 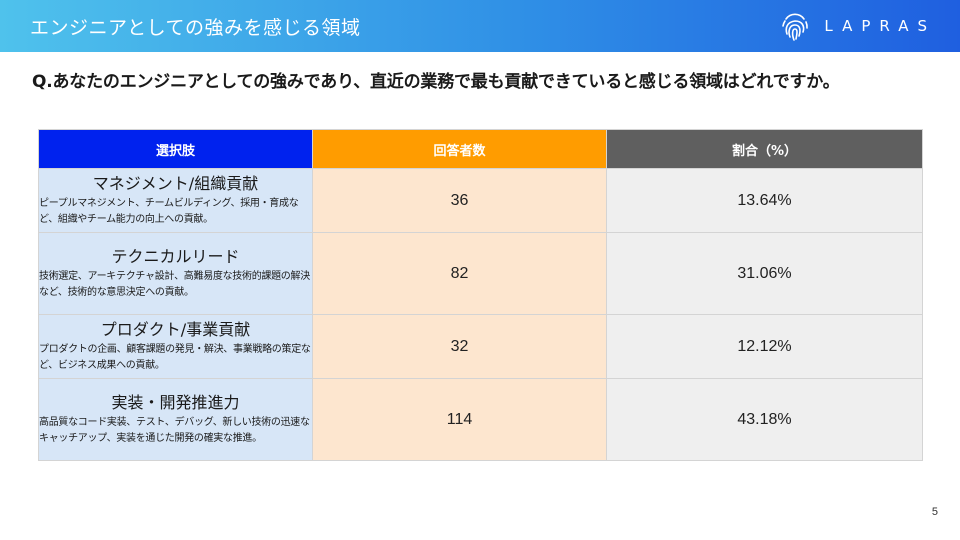 I want to click on option-title: プロダクト/事業貢献, so click(x=175, y=329).